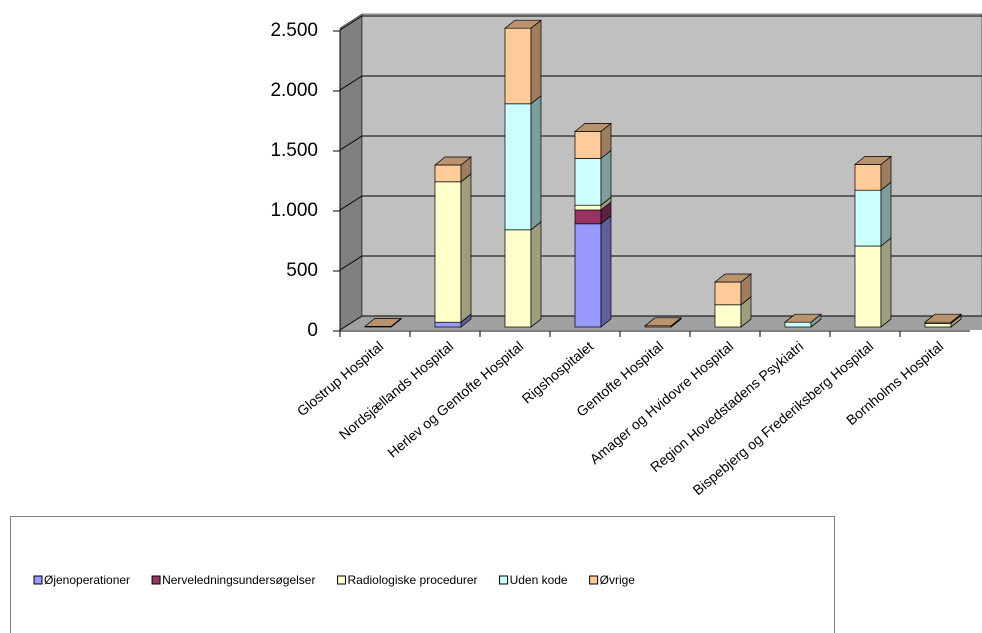 The image size is (982, 633). What do you see at coordinates (294, 30) in the screenshot?
I see `y-tick-label: 2.500` at bounding box center [294, 30].